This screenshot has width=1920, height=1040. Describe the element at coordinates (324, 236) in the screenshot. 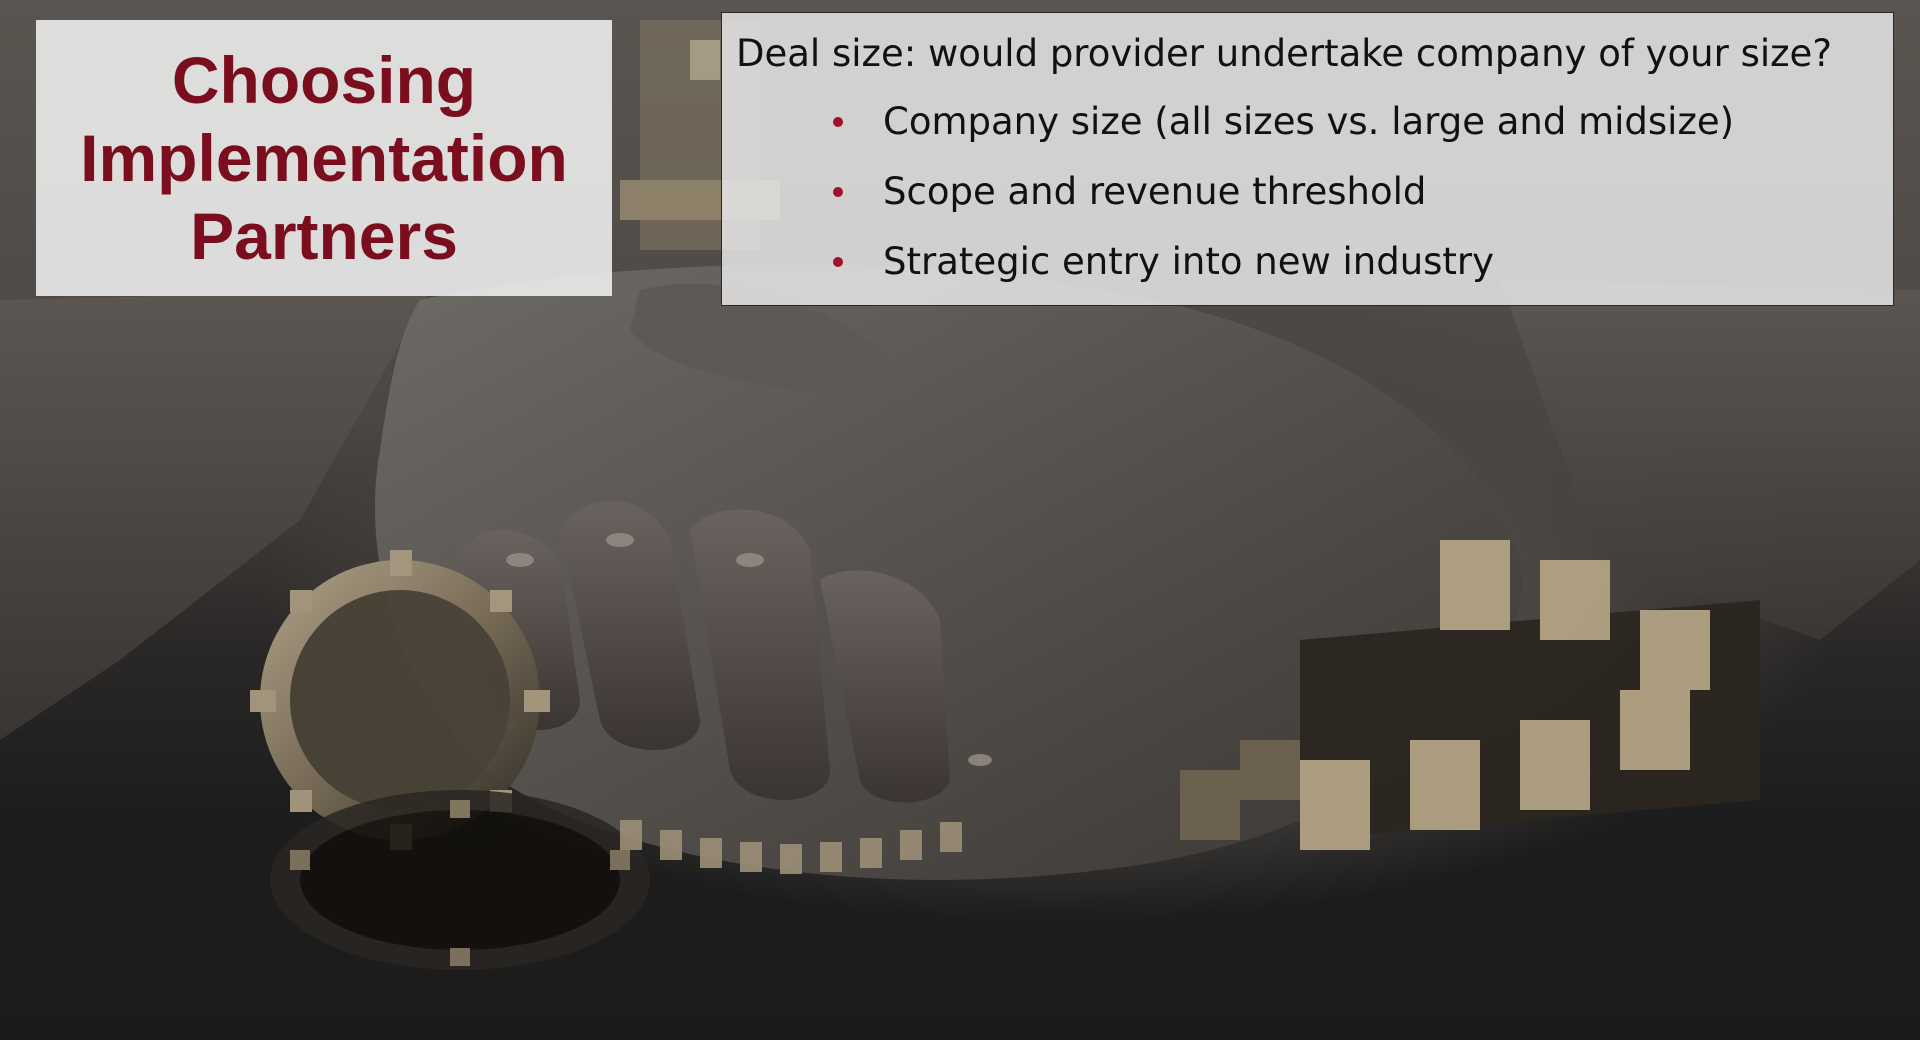

I see `title-line: Partners` at that location.